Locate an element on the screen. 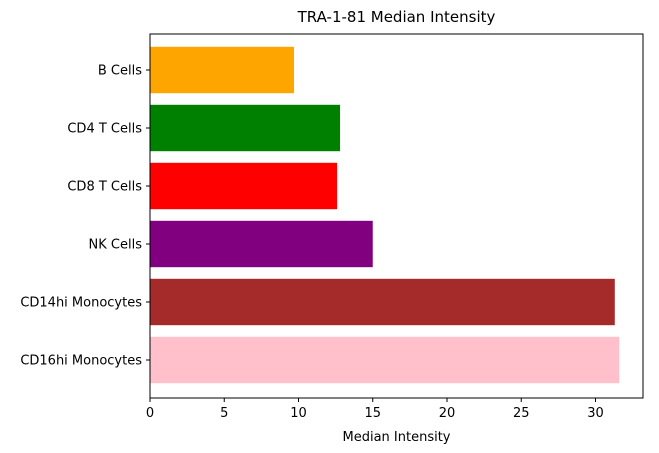  chart-title: TRA-1-81 Median Intensity is located at coordinates (396, 17).